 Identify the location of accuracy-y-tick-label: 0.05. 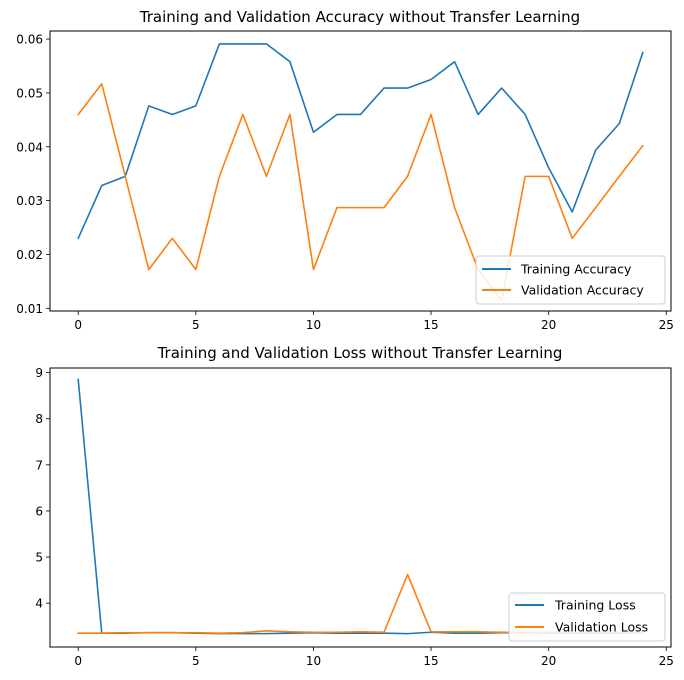
(29, 93).